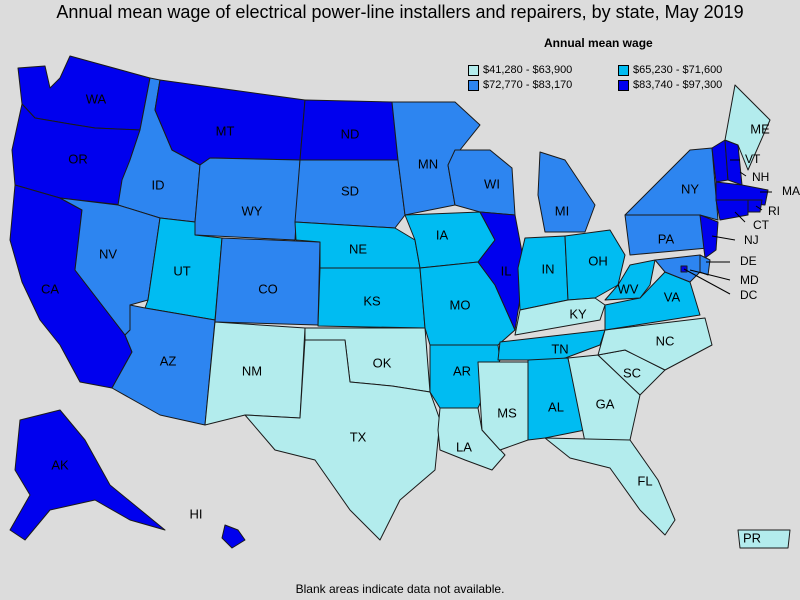 Image resolution: width=800 pixels, height=600 pixels. I want to click on footnote: Blank areas indicate data not available., so click(400, 589).